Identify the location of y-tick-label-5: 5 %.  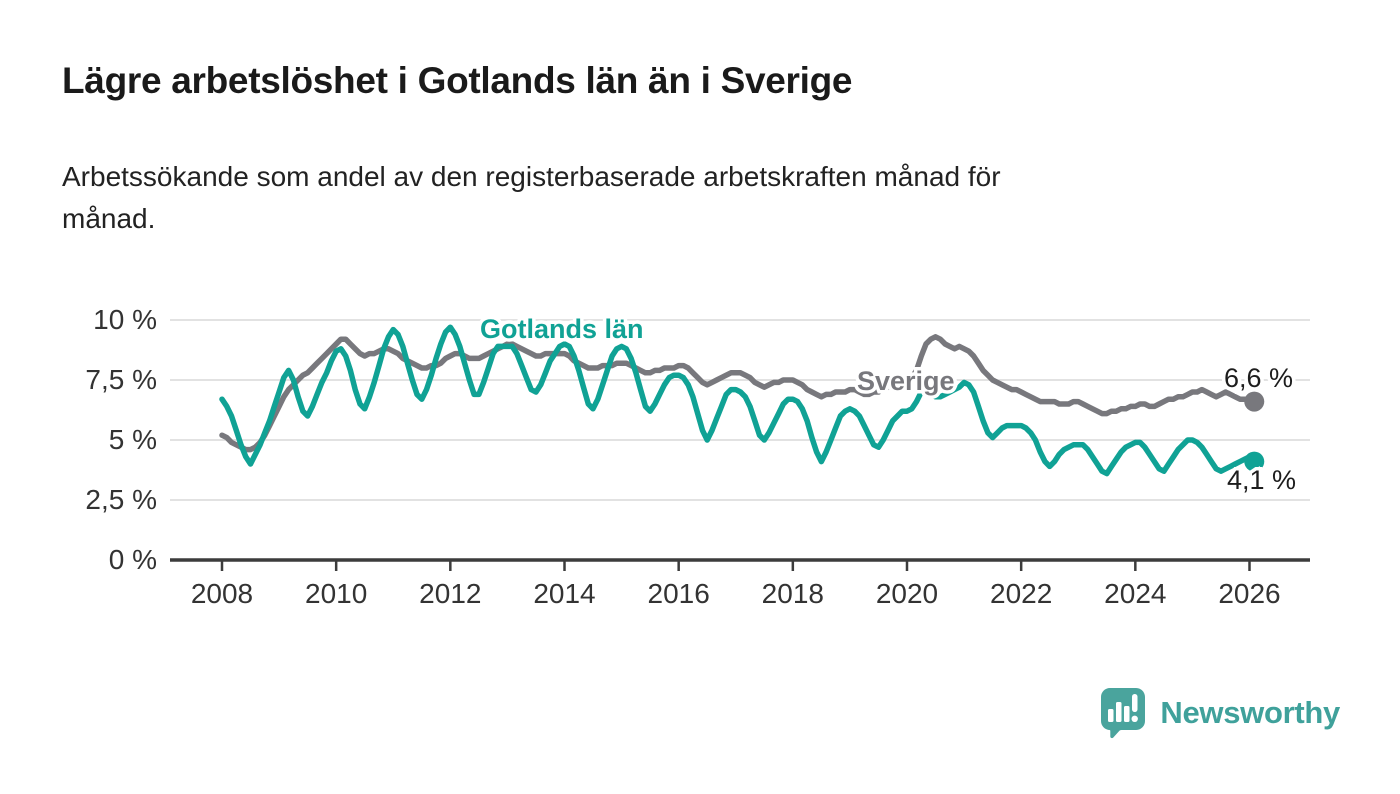
(133, 439).